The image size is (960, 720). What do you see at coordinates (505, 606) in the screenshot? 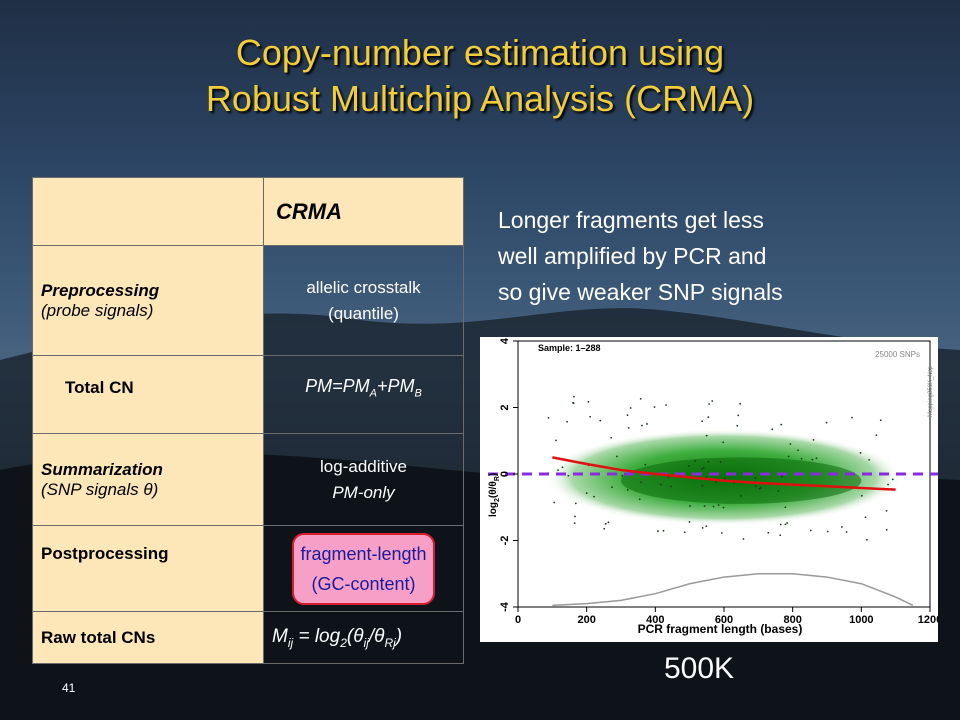
I see `y-tick-label: -4` at bounding box center [505, 606].